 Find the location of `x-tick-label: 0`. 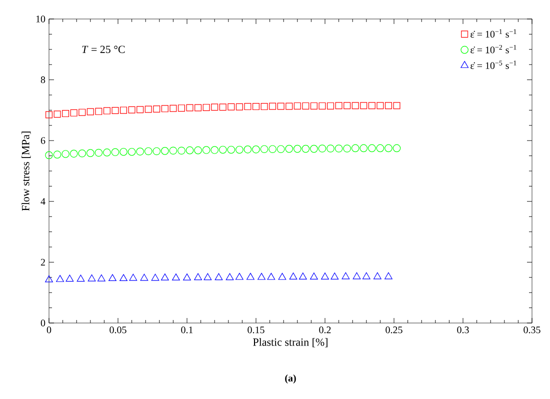

x-tick-label: 0 is located at coordinates (49, 330).